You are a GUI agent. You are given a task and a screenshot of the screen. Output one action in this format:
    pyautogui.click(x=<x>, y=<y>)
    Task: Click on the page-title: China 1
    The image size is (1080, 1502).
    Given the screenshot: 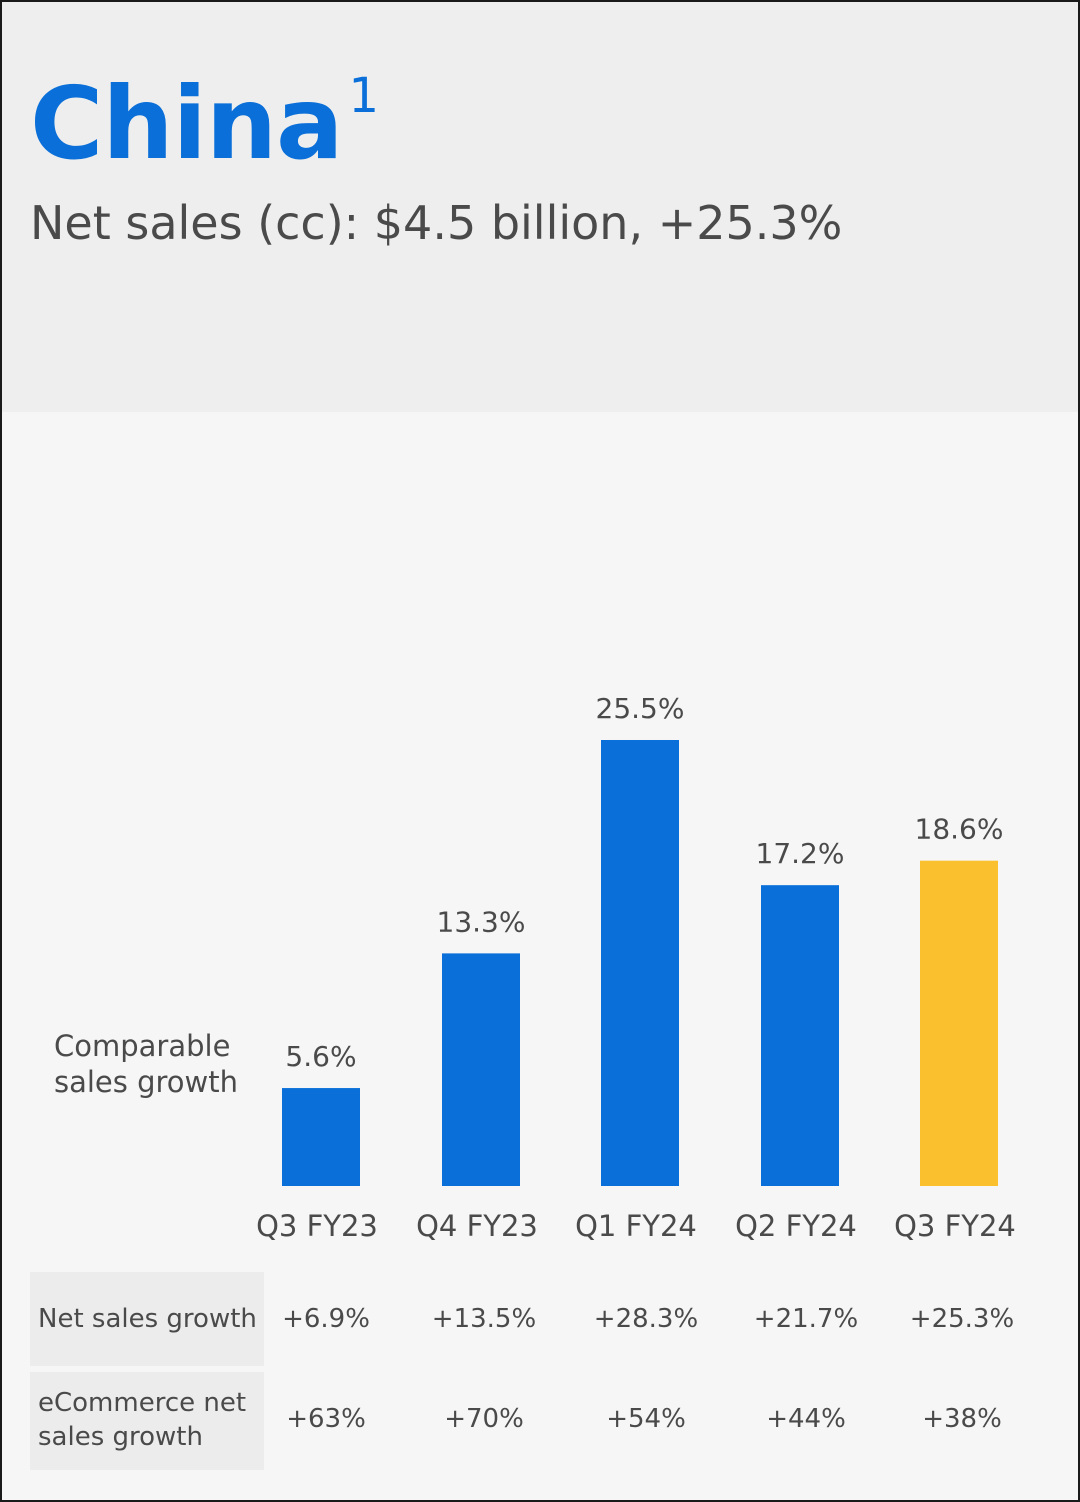 What is the action you would take?
    pyautogui.click(x=204, y=123)
    